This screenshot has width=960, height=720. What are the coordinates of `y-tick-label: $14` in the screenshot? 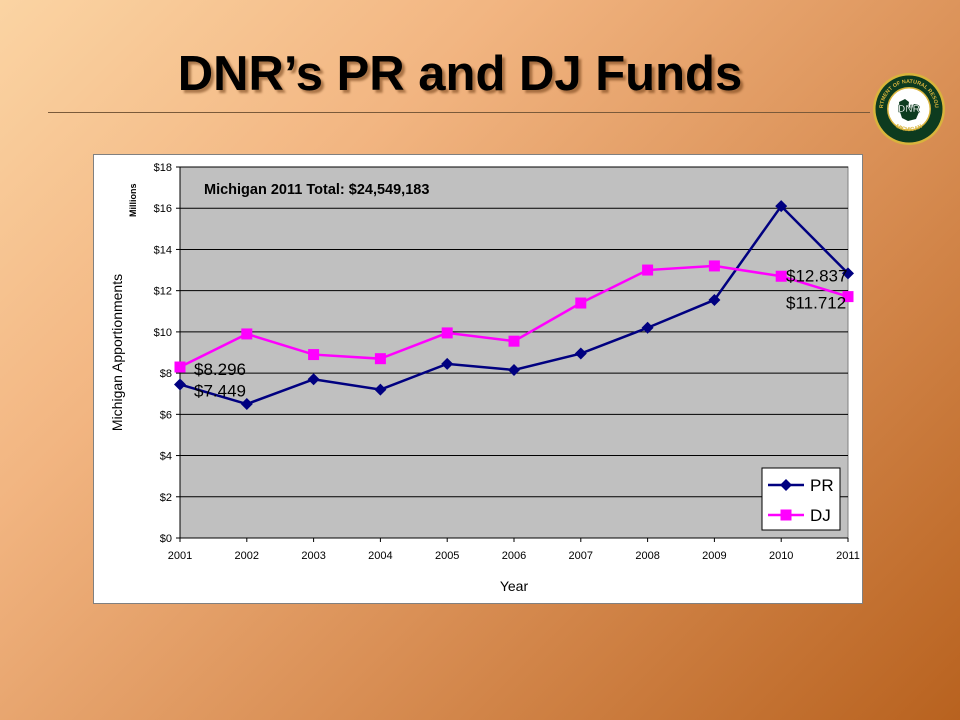 It's located at (163, 250).